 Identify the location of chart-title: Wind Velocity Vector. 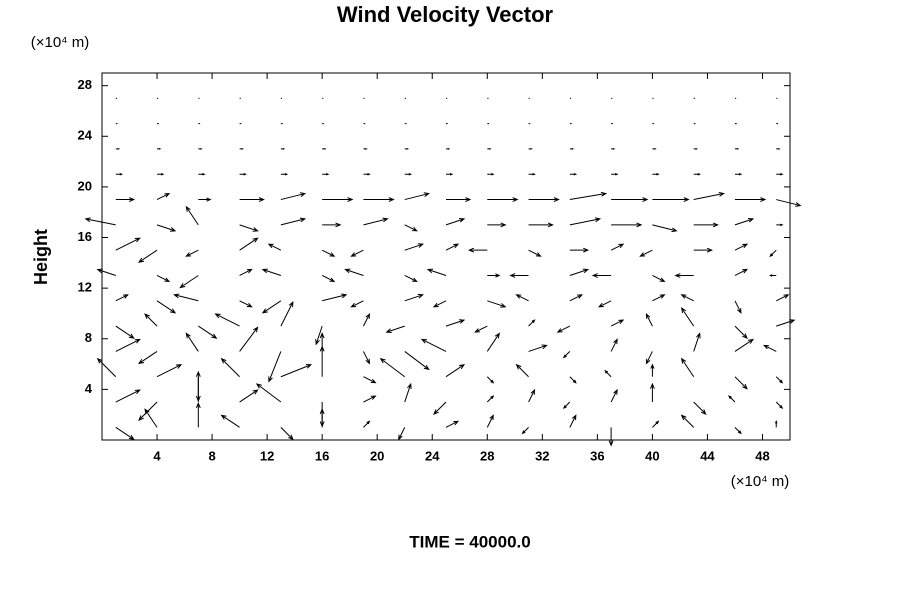
(445, 14).